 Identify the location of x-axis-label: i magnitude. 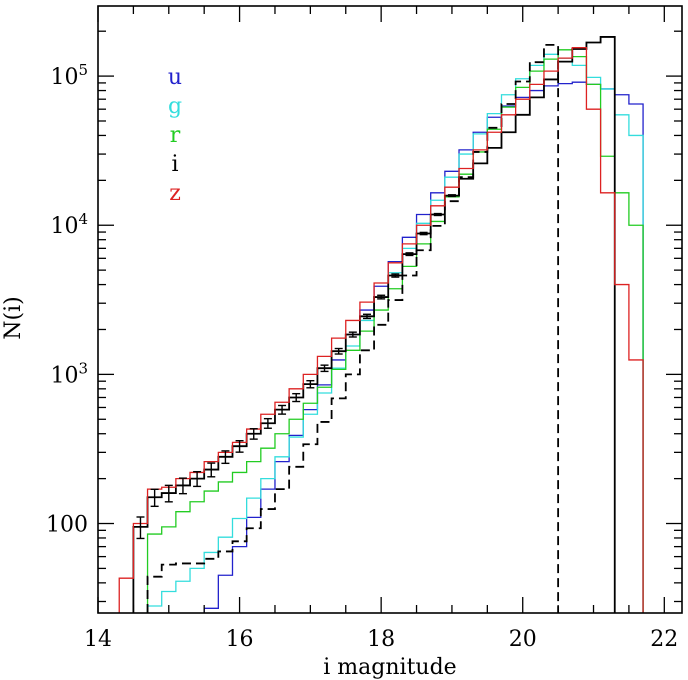
(389, 667).